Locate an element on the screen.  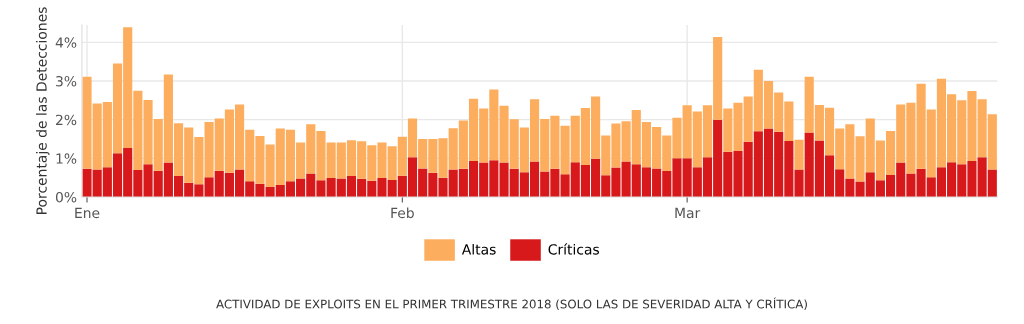
x-tick-label: Ene is located at coordinates (87, 213).